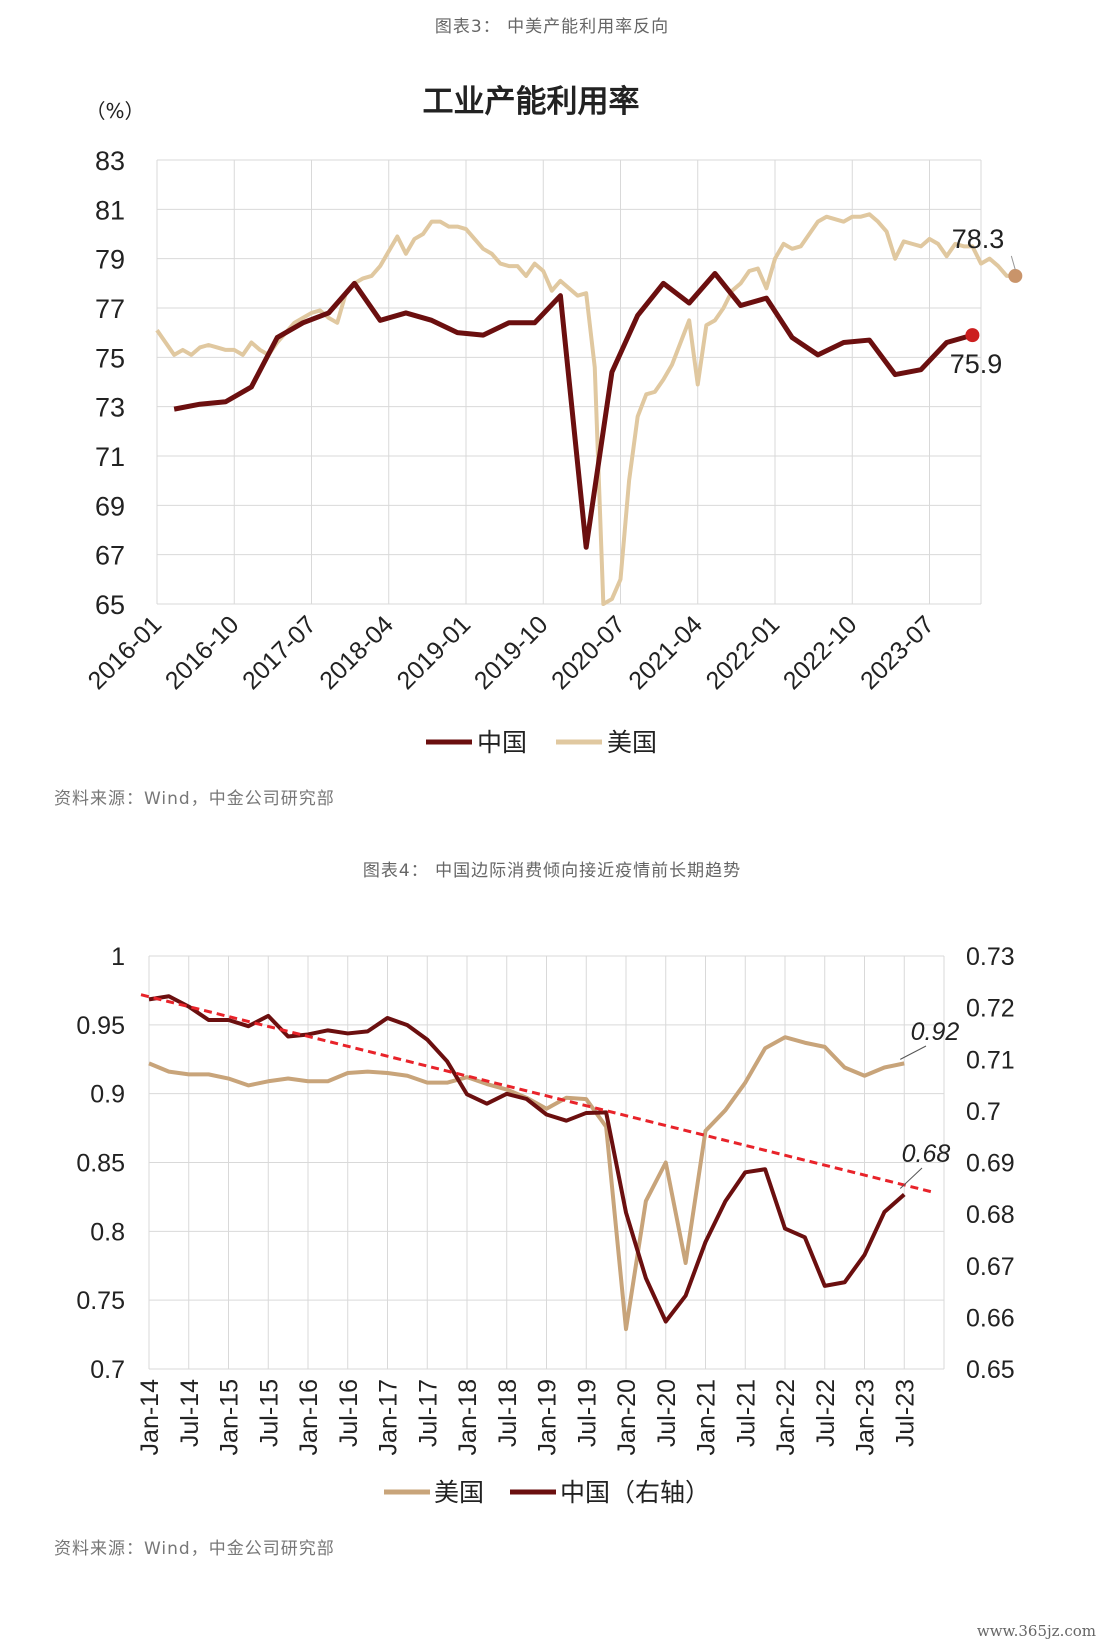 Image resolution: width=1104 pixels, height=1644 pixels. Describe the element at coordinates (897, 652) in the screenshot. I see `chart1-xtick-label: 2023-07` at that location.